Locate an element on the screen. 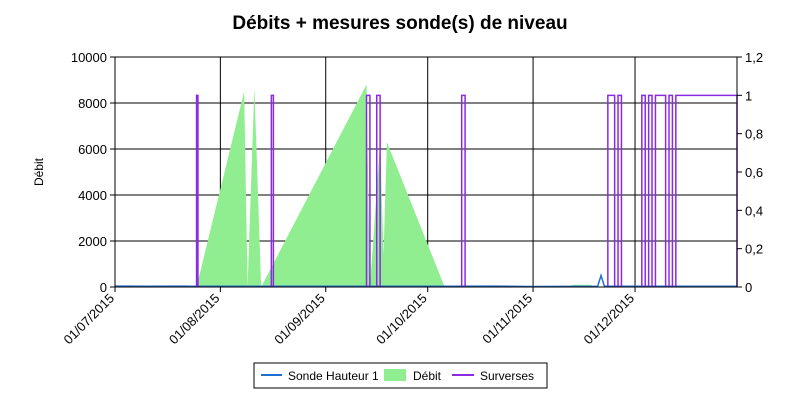 The height and width of the screenshot is (400, 800). legend-label-surverses: Surverses is located at coordinates (507, 376).